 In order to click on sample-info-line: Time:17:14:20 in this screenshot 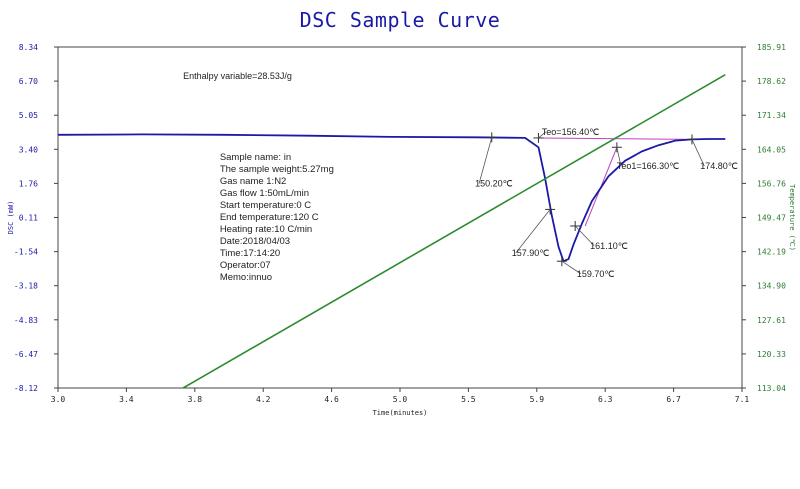, I will do `click(250, 253)`.